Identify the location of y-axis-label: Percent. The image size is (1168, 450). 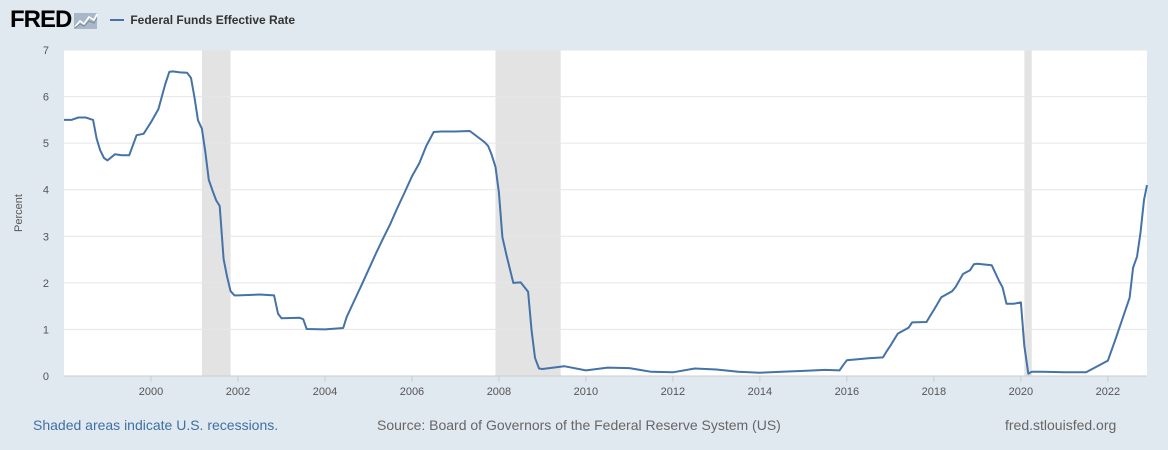
(19, 213).